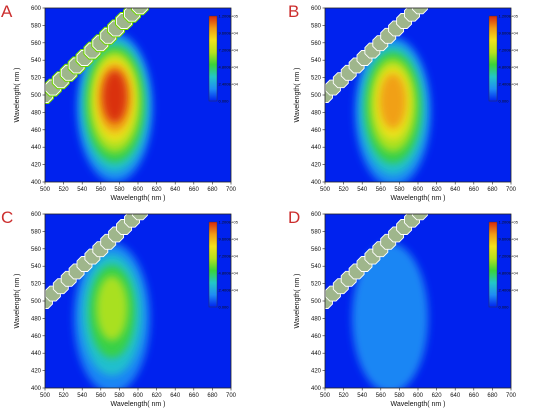 This screenshot has height=408, width=550. What do you see at coordinates (36, 61) in the screenshot?
I see `y-tick-label: 540` at bounding box center [36, 61].